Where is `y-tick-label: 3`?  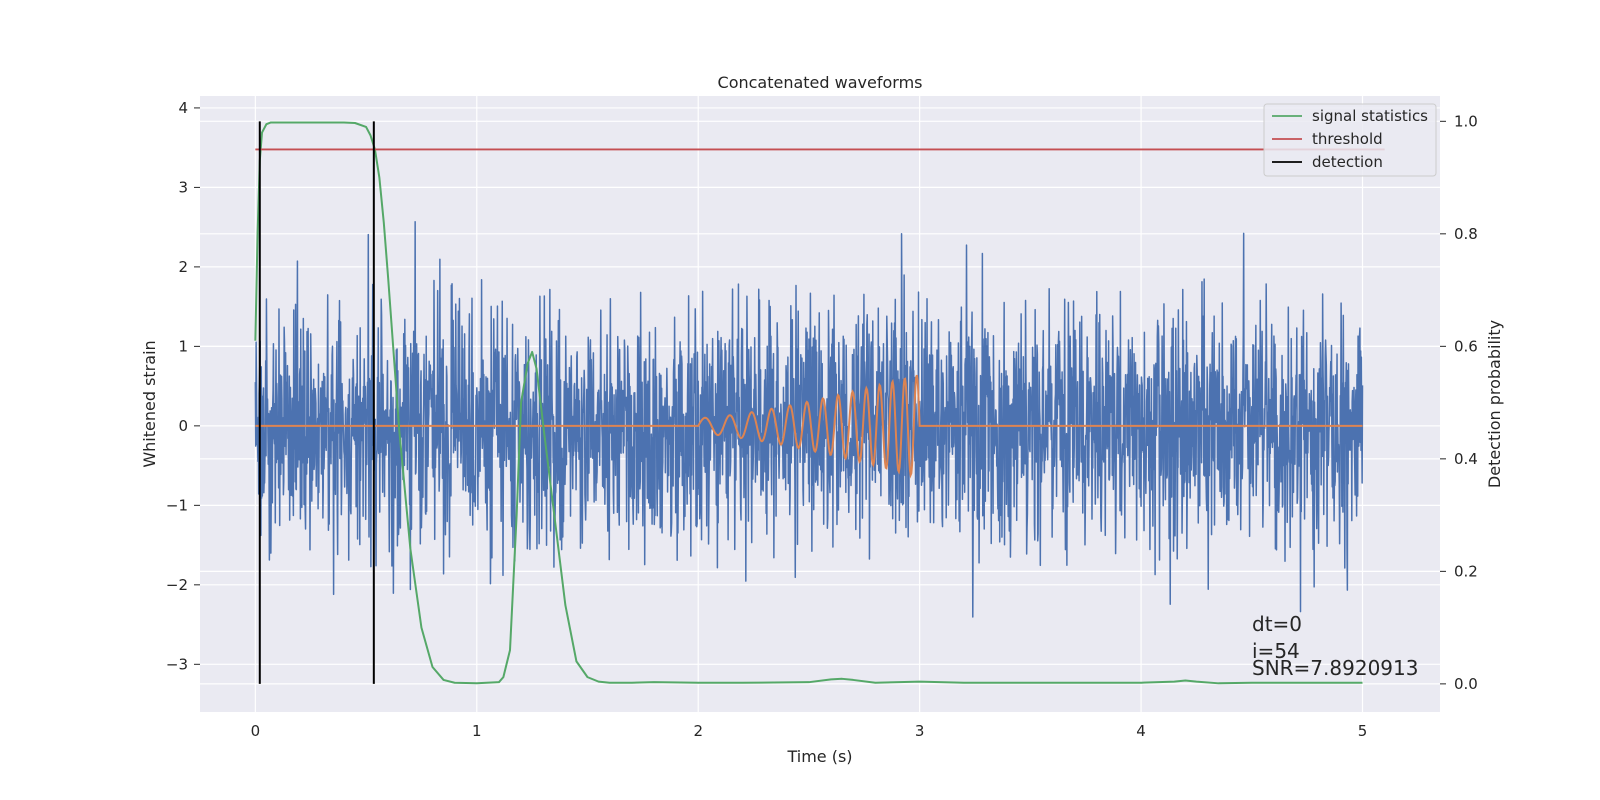 y-tick-label: 3 is located at coordinates (183, 187).